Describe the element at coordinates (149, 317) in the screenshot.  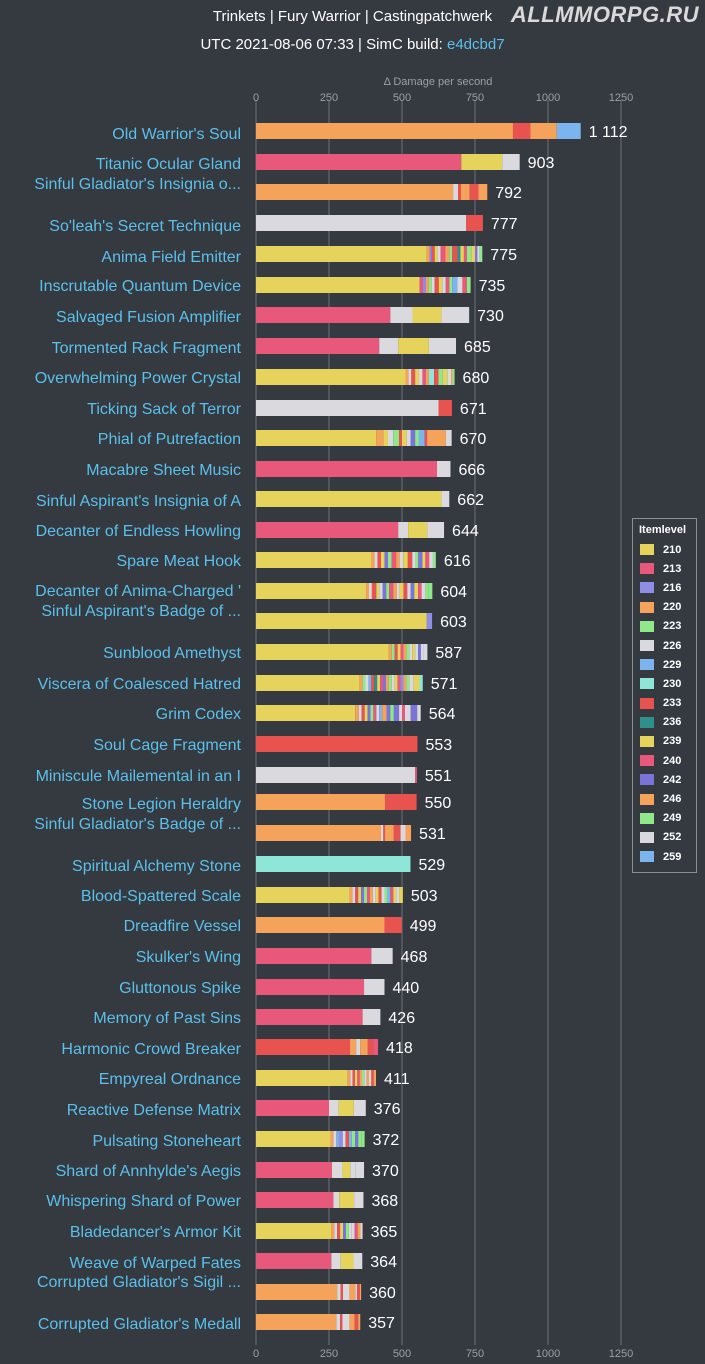
I see `category-label-6: Salvaged Fusion Amplifier` at that location.